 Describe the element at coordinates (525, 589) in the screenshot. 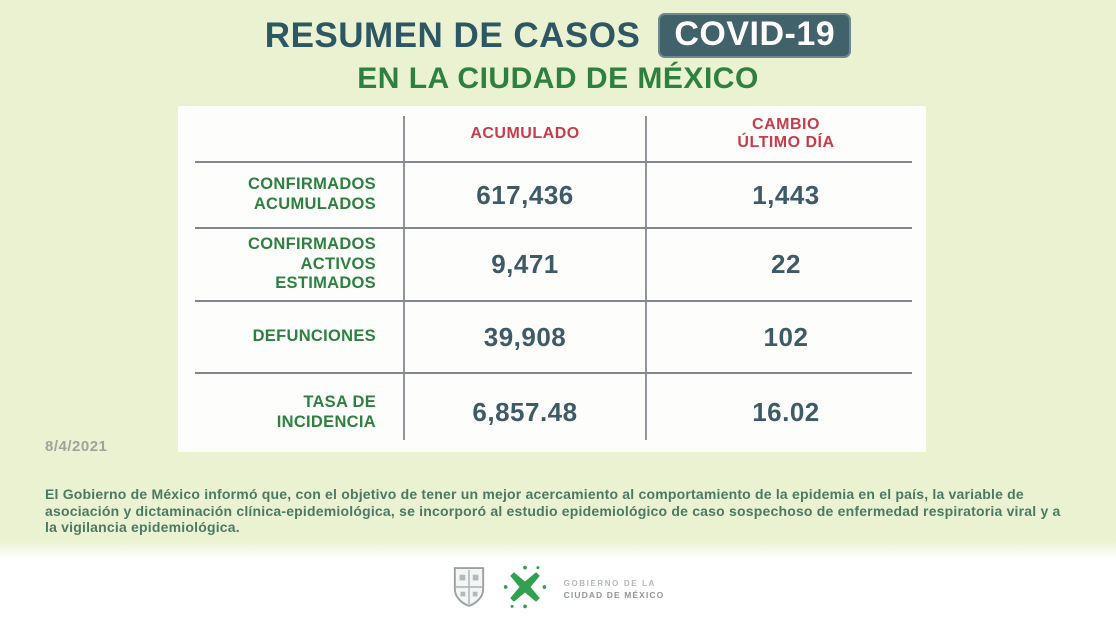

I see `cdmx-x-logo-icon` at that location.